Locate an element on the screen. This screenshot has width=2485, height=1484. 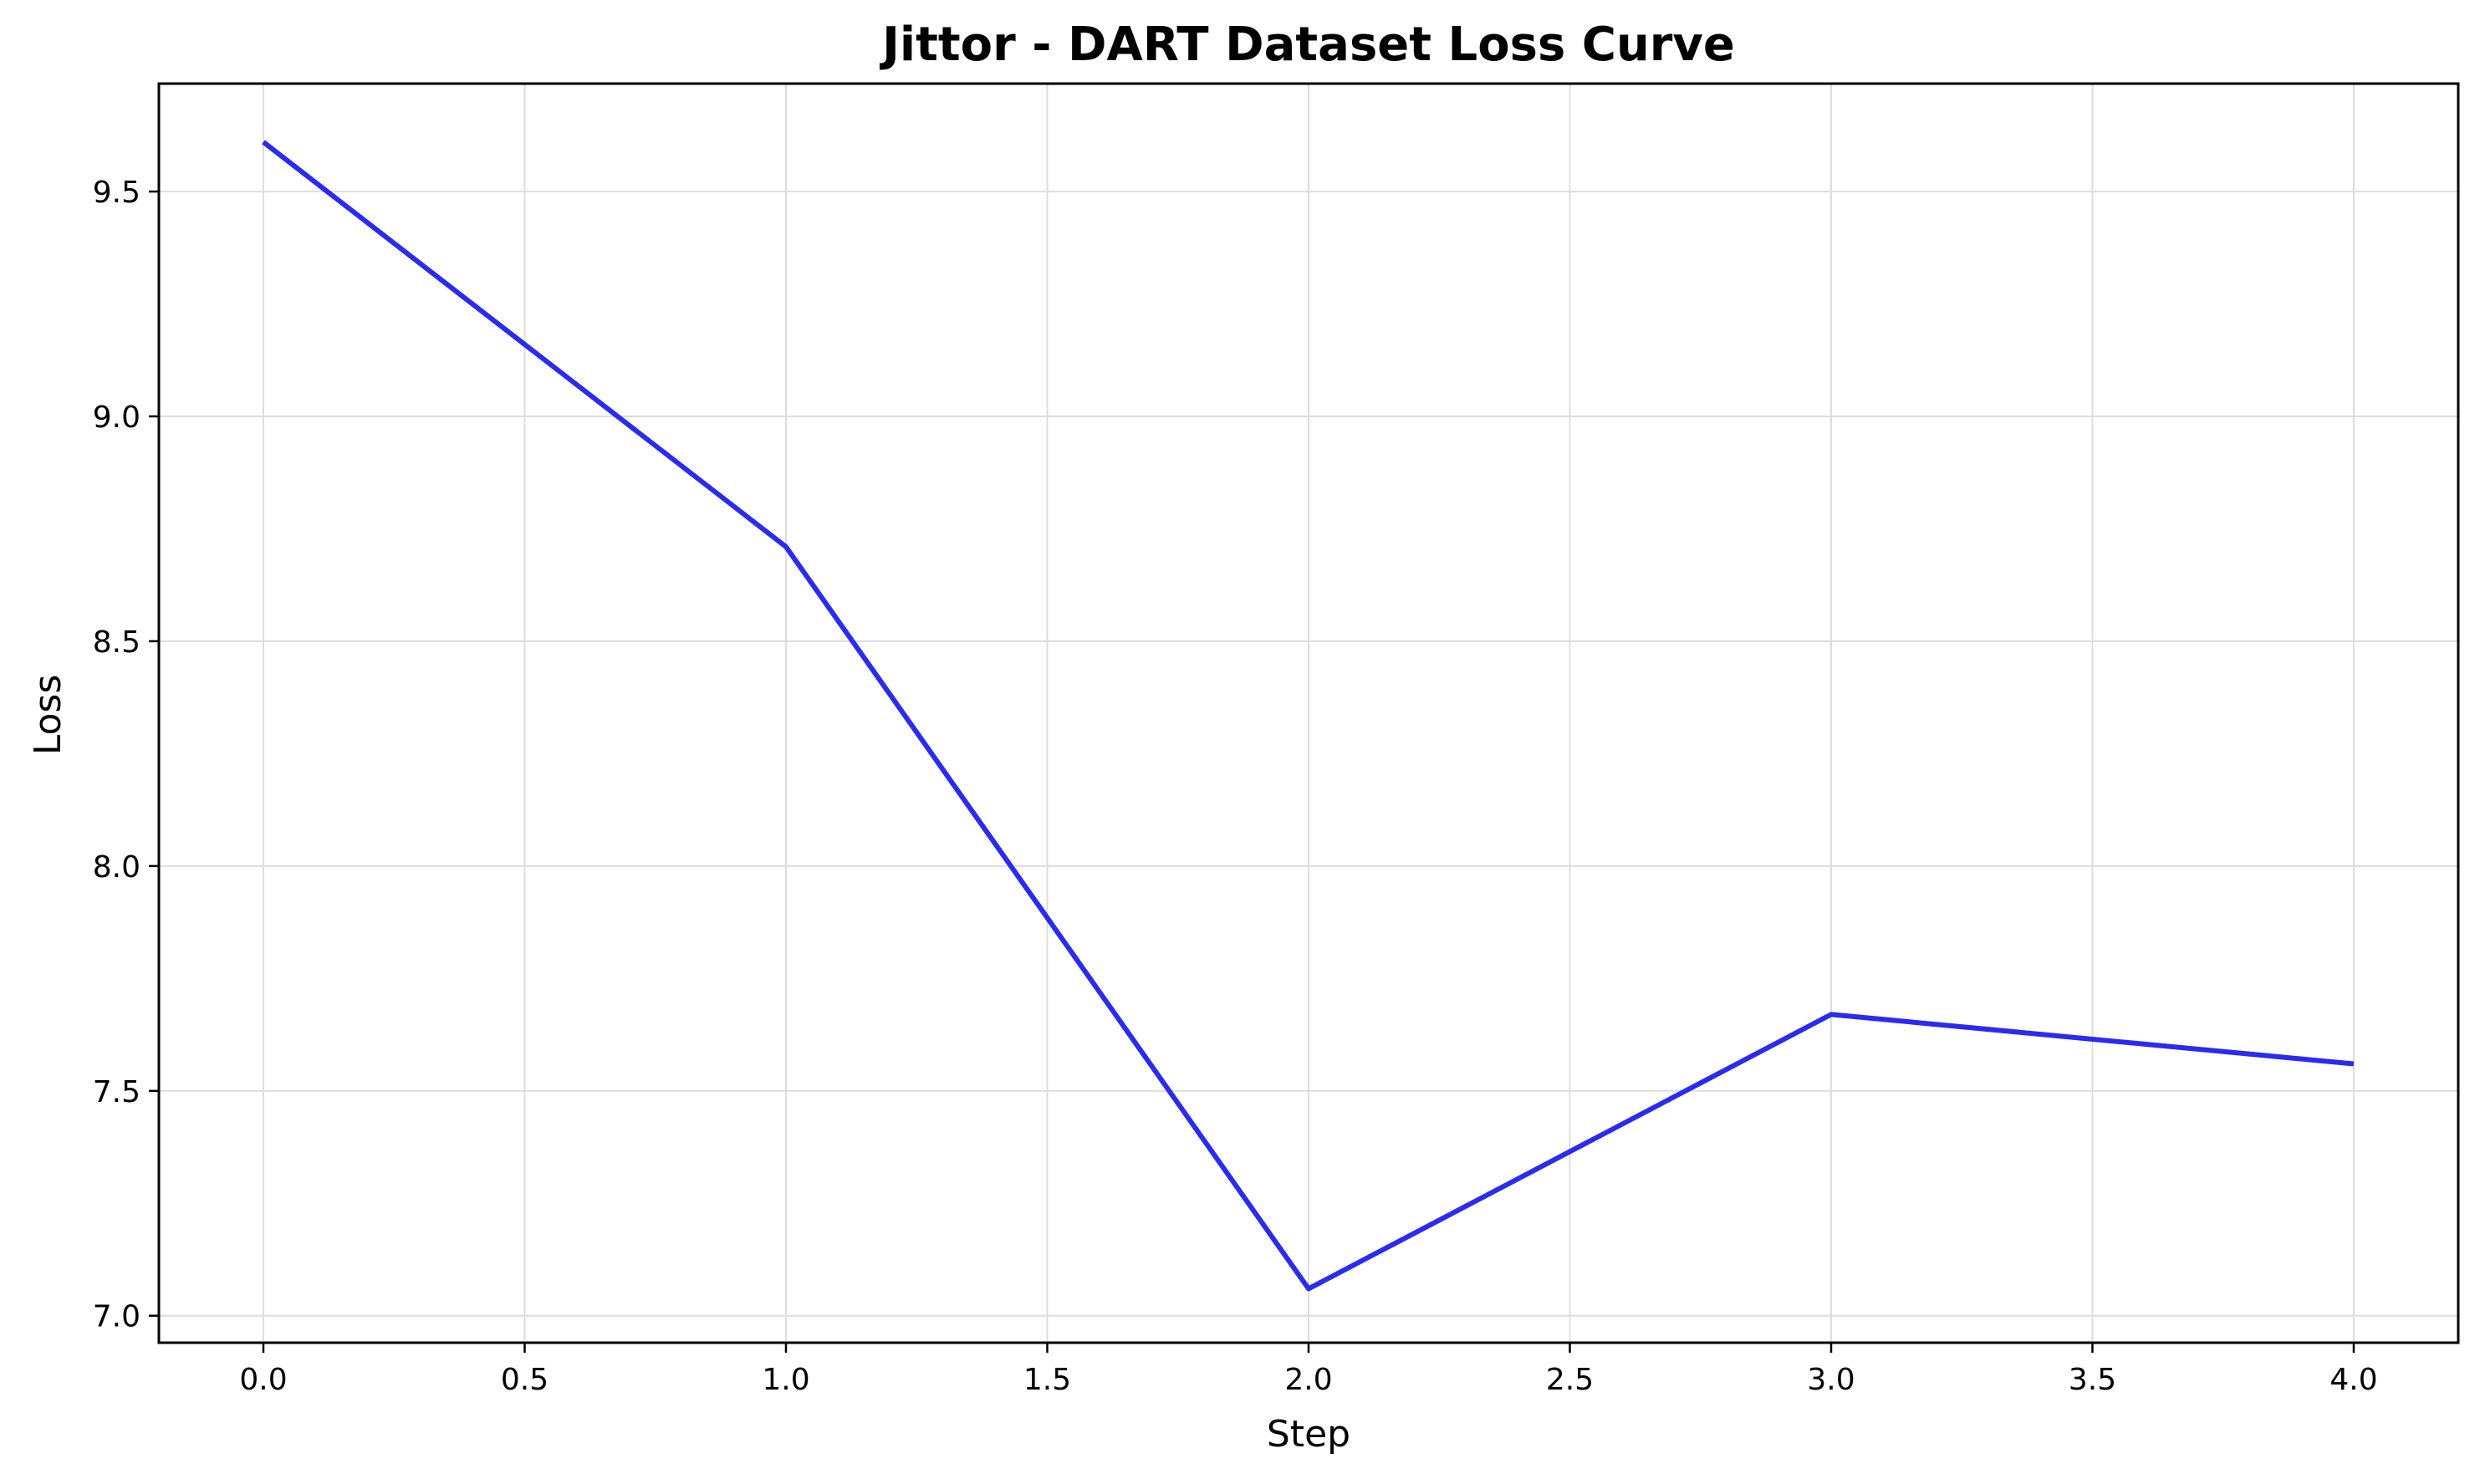
x-tick-label: 3.5 is located at coordinates (2092, 1380).